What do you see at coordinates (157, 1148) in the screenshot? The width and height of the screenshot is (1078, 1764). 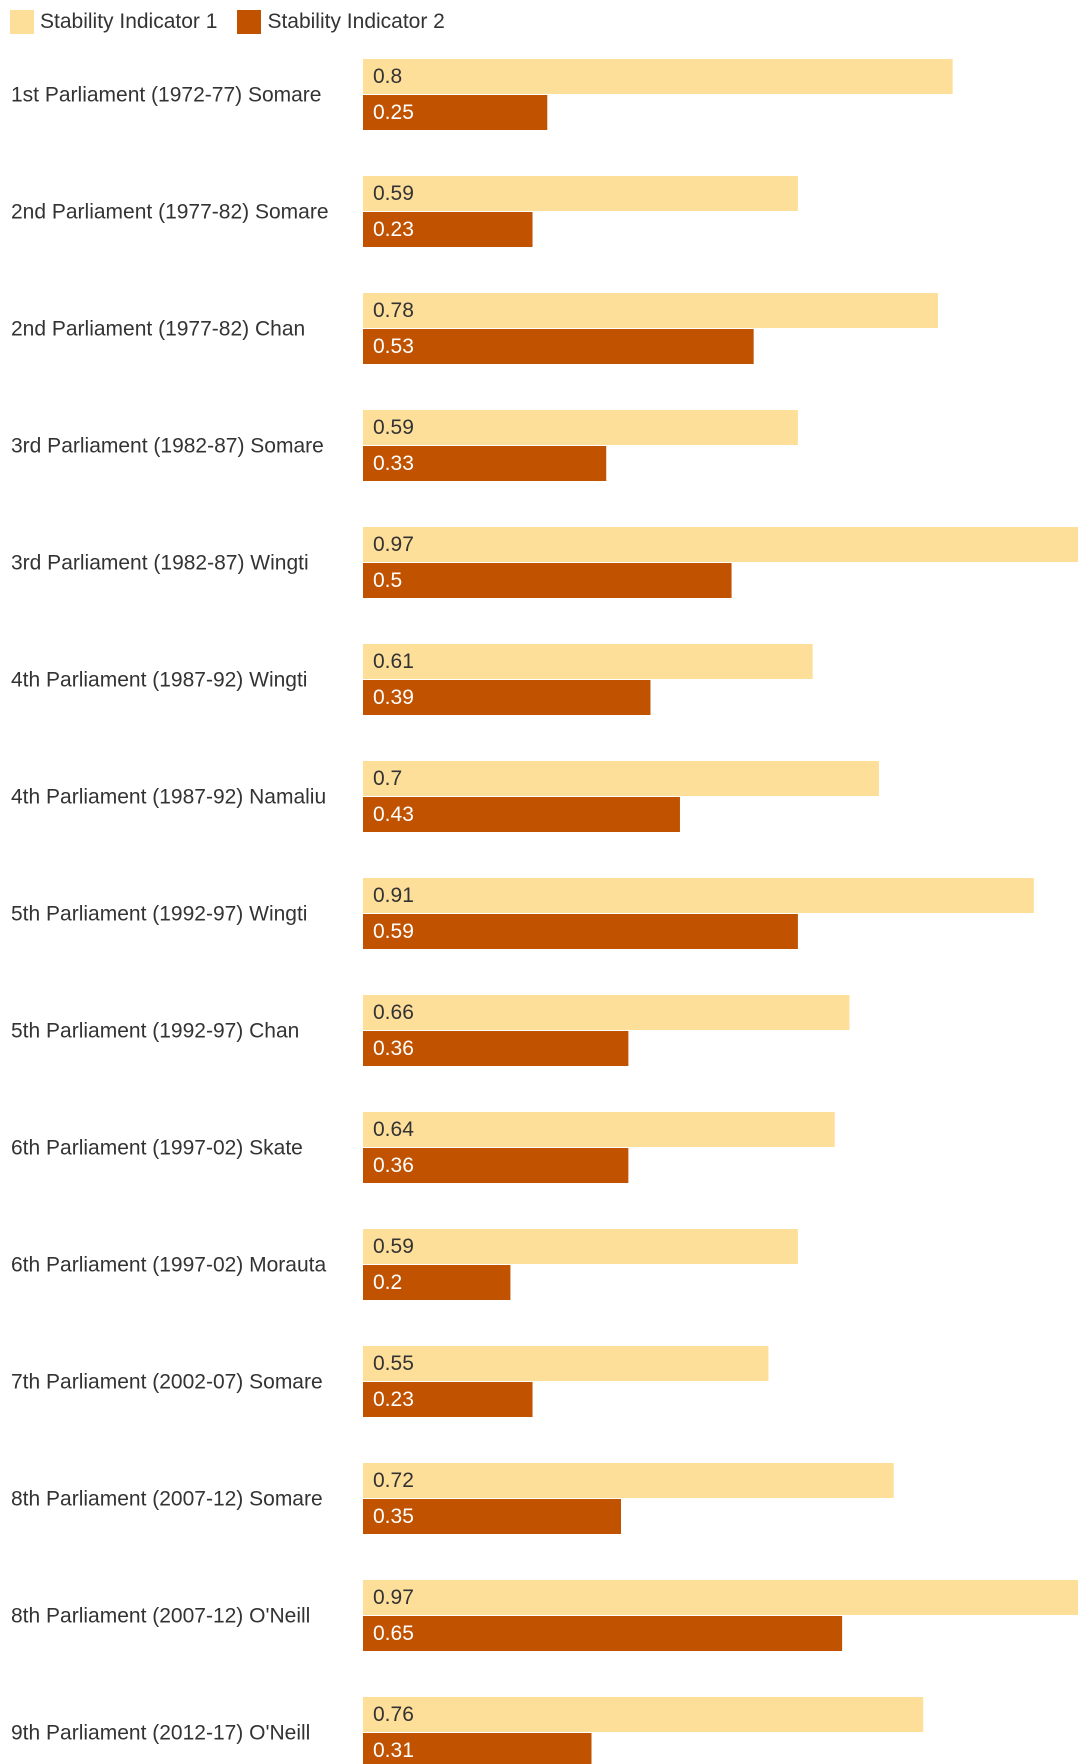 I see `category-label: 6th Parliament (1997-02) Skate` at bounding box center [157, 1148].